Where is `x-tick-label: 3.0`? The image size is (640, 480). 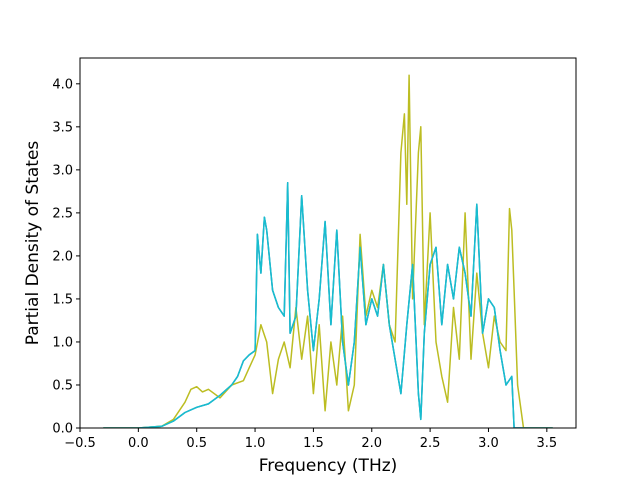
x-tick-label: 3.0 is located at coordinates (488, 443).